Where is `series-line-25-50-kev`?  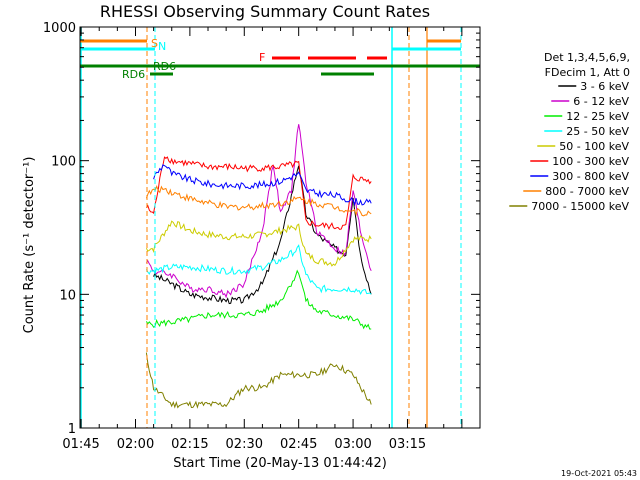
series-line-25-50-kev is located at coordinates (258, 270).